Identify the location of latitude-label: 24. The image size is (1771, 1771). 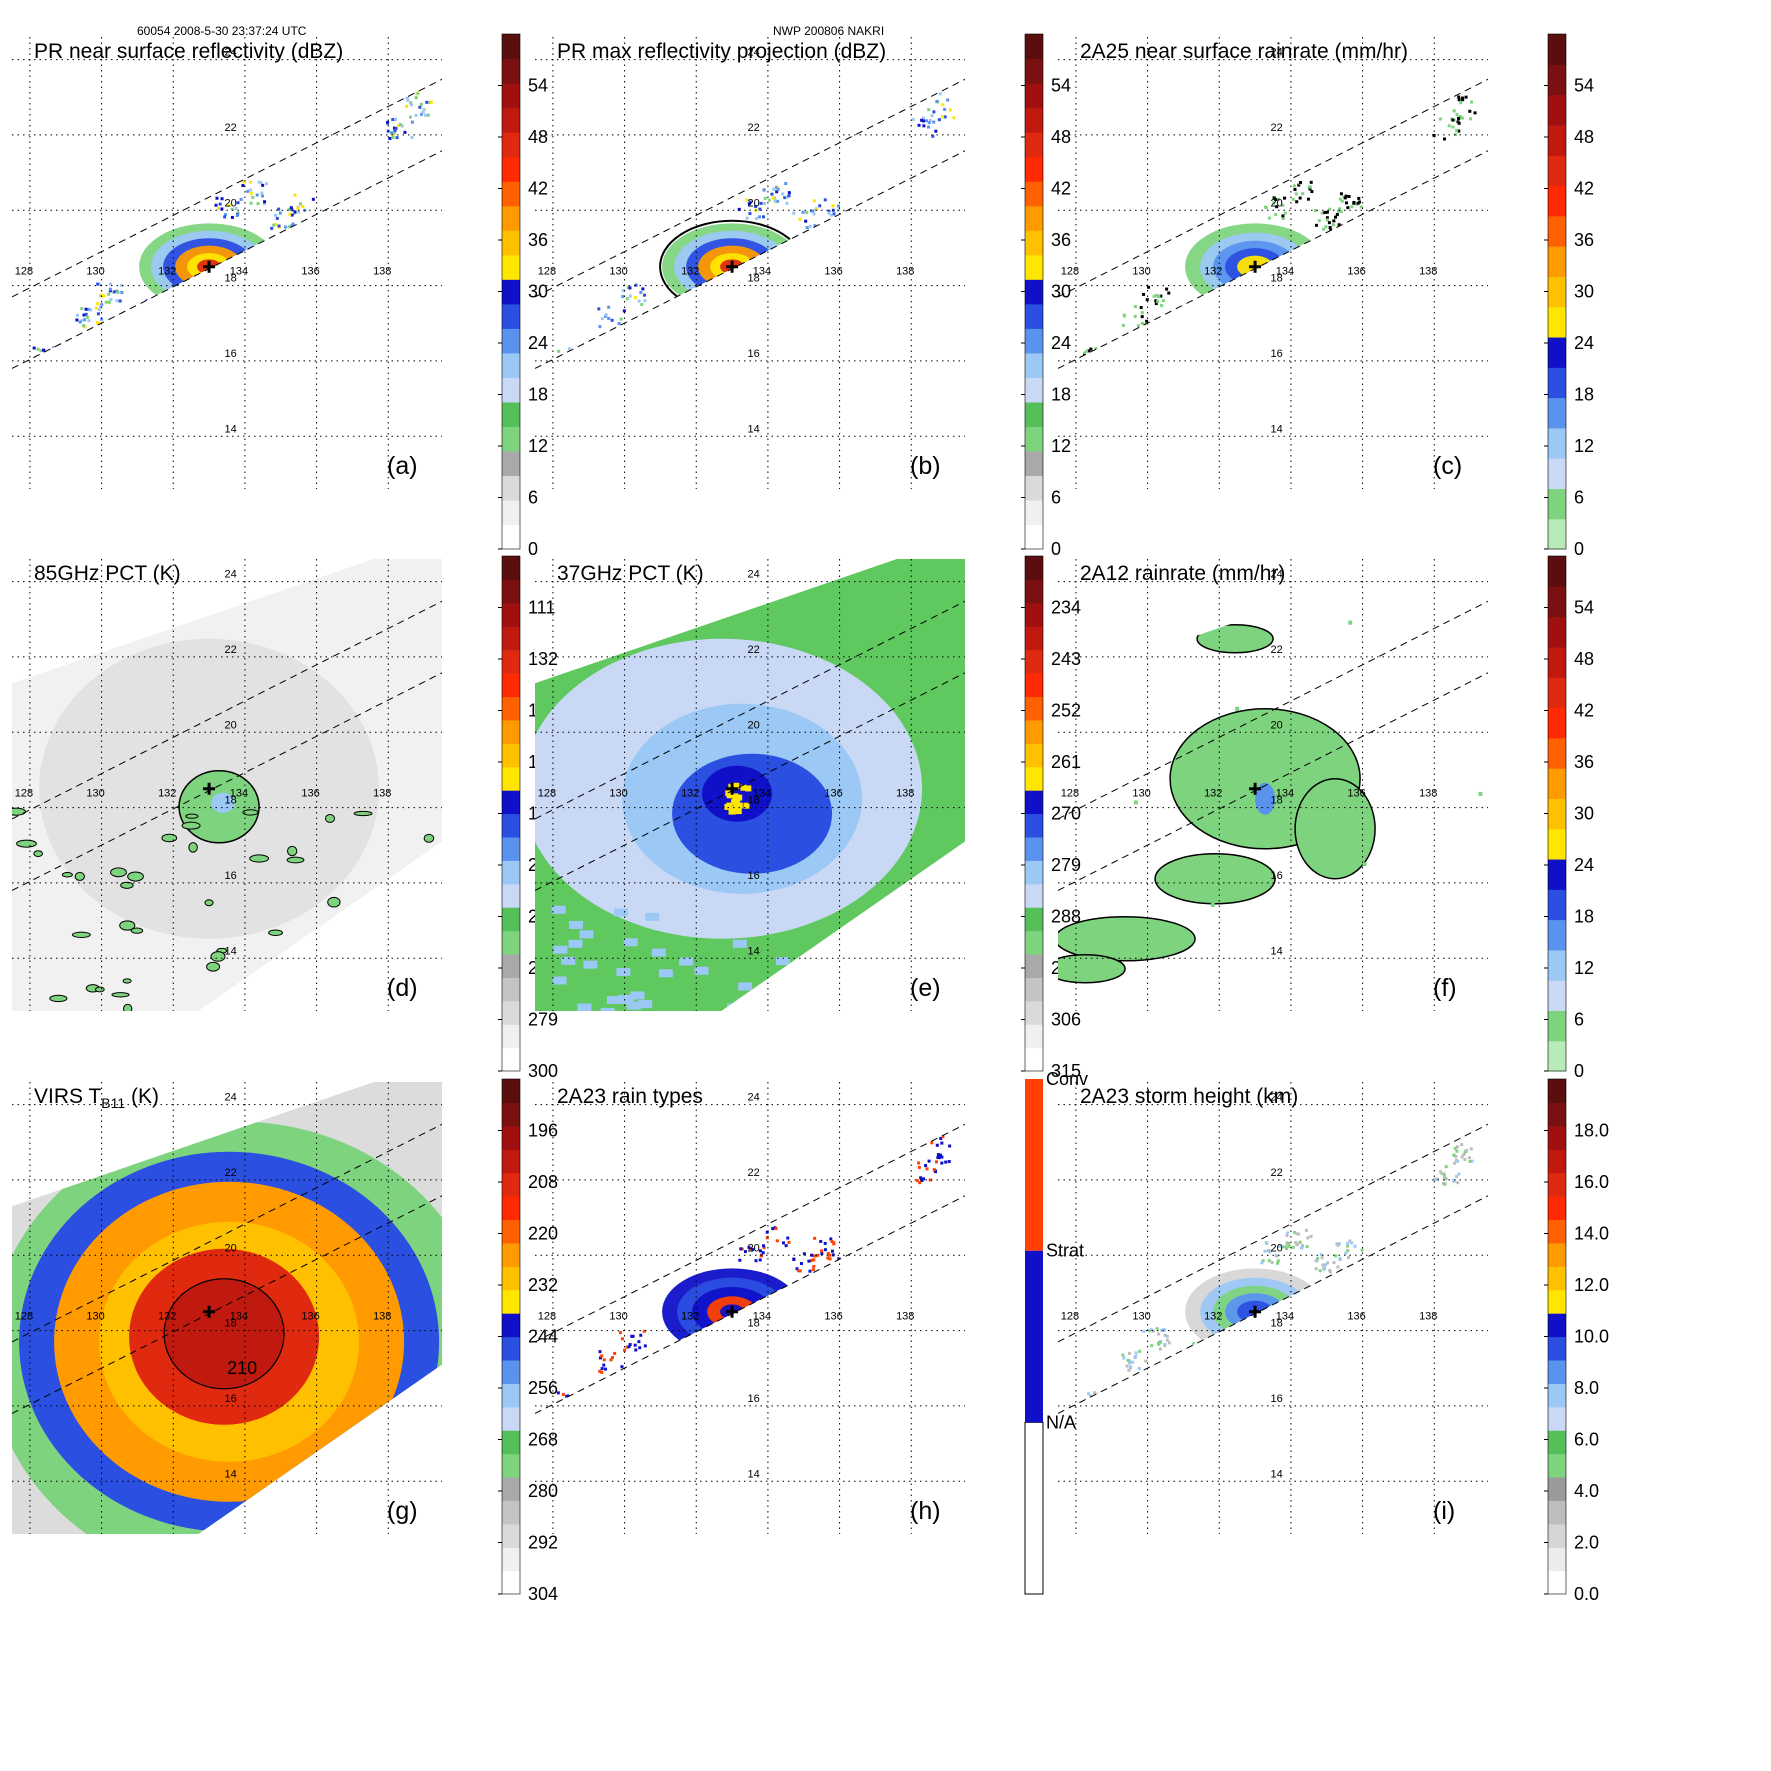
(753, 575).